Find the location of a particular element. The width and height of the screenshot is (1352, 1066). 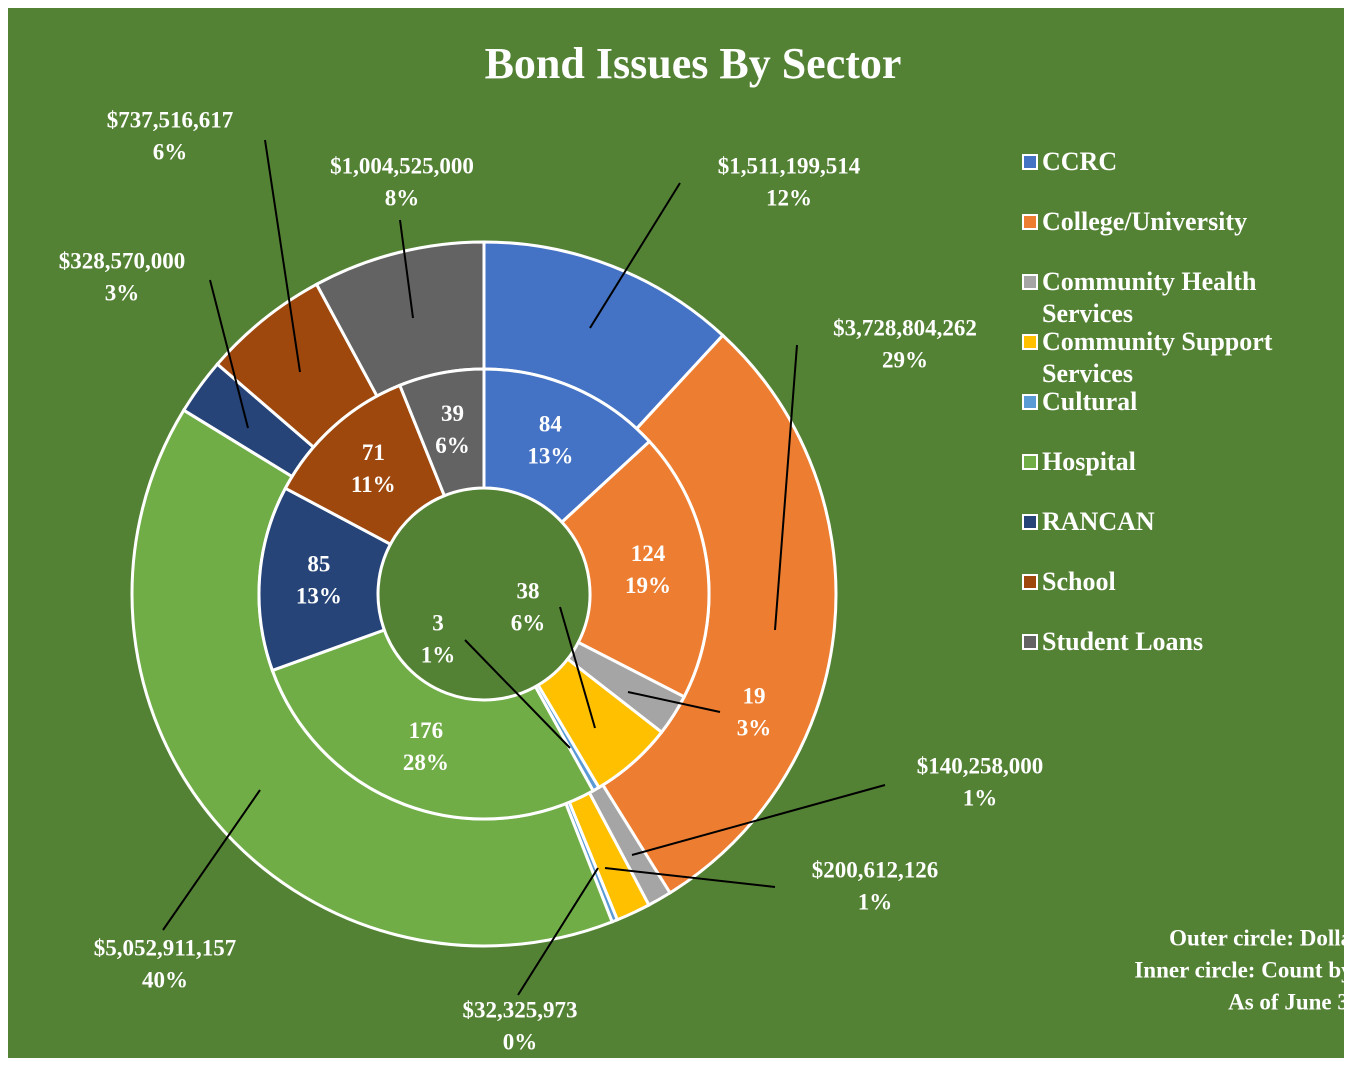

legend-item: Community Health Services is located at coordinates (1162, 298).